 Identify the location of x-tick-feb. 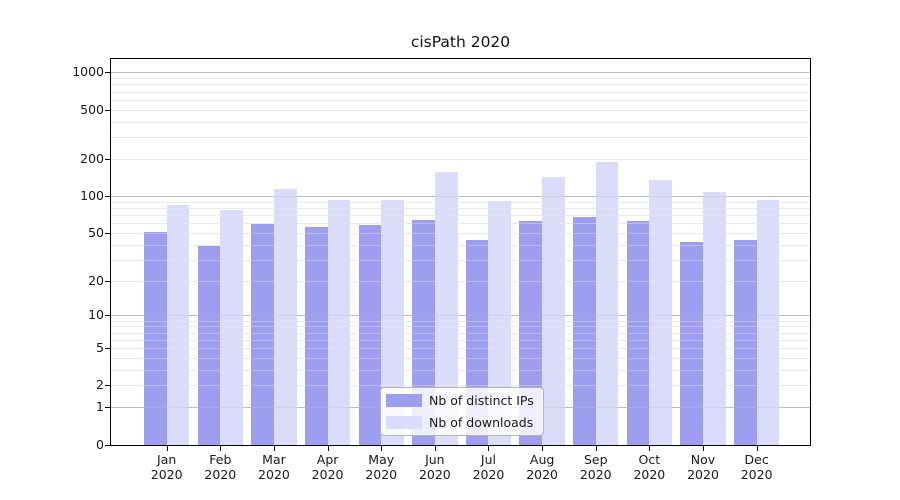
(221, 448).